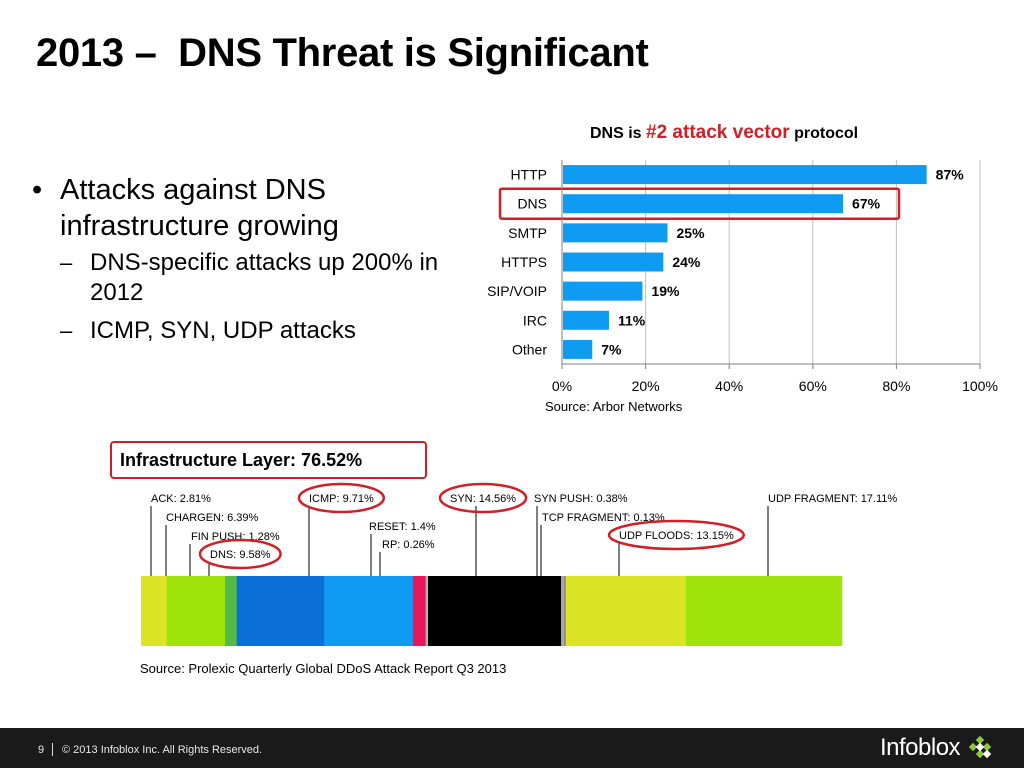 The image size is (1024, 768). I want to click on slide-title: 2013 – DNS Threat is Significant, so click(342, 53).